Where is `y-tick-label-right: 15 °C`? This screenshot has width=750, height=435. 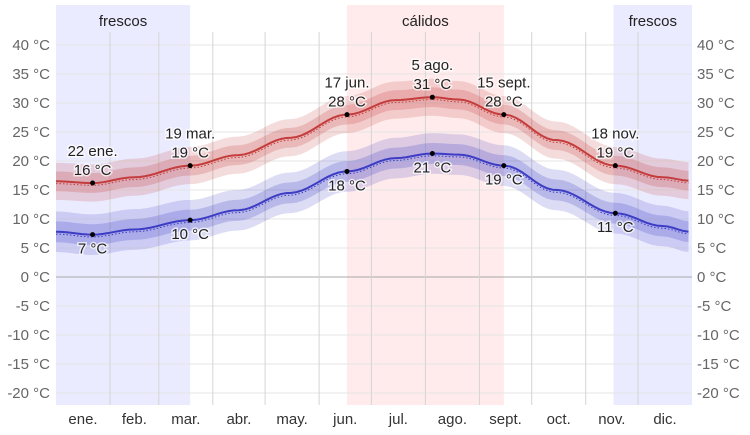 y-tick-label-right: 15 °C is located at coordinates (716, 190).